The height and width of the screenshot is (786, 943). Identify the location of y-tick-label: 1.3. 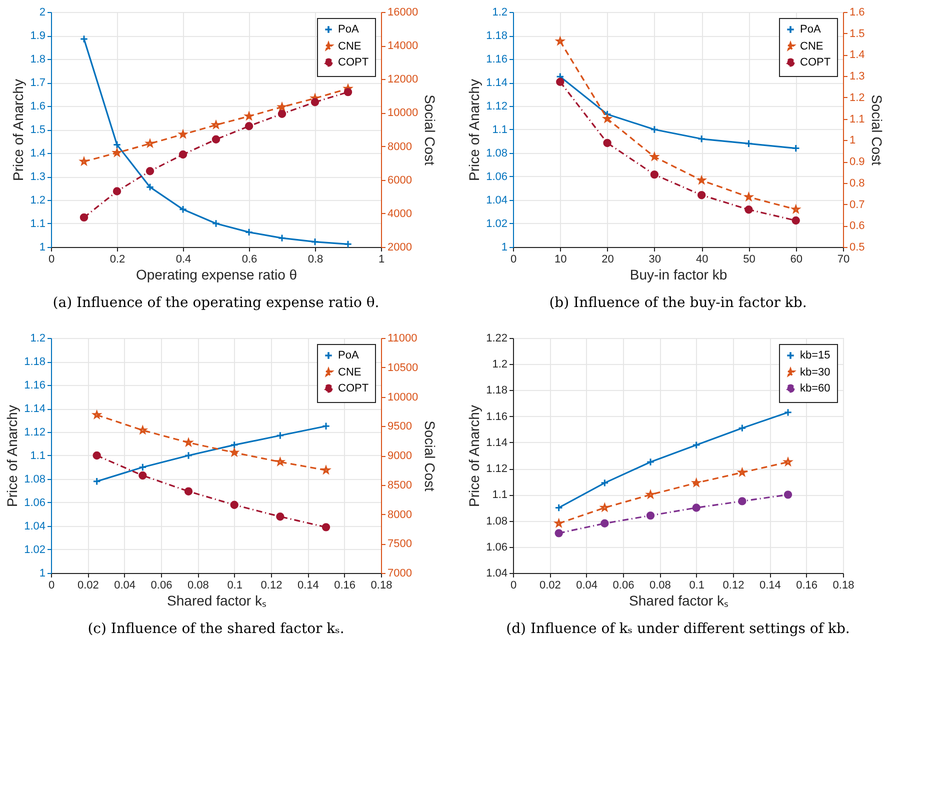
(38, 177).